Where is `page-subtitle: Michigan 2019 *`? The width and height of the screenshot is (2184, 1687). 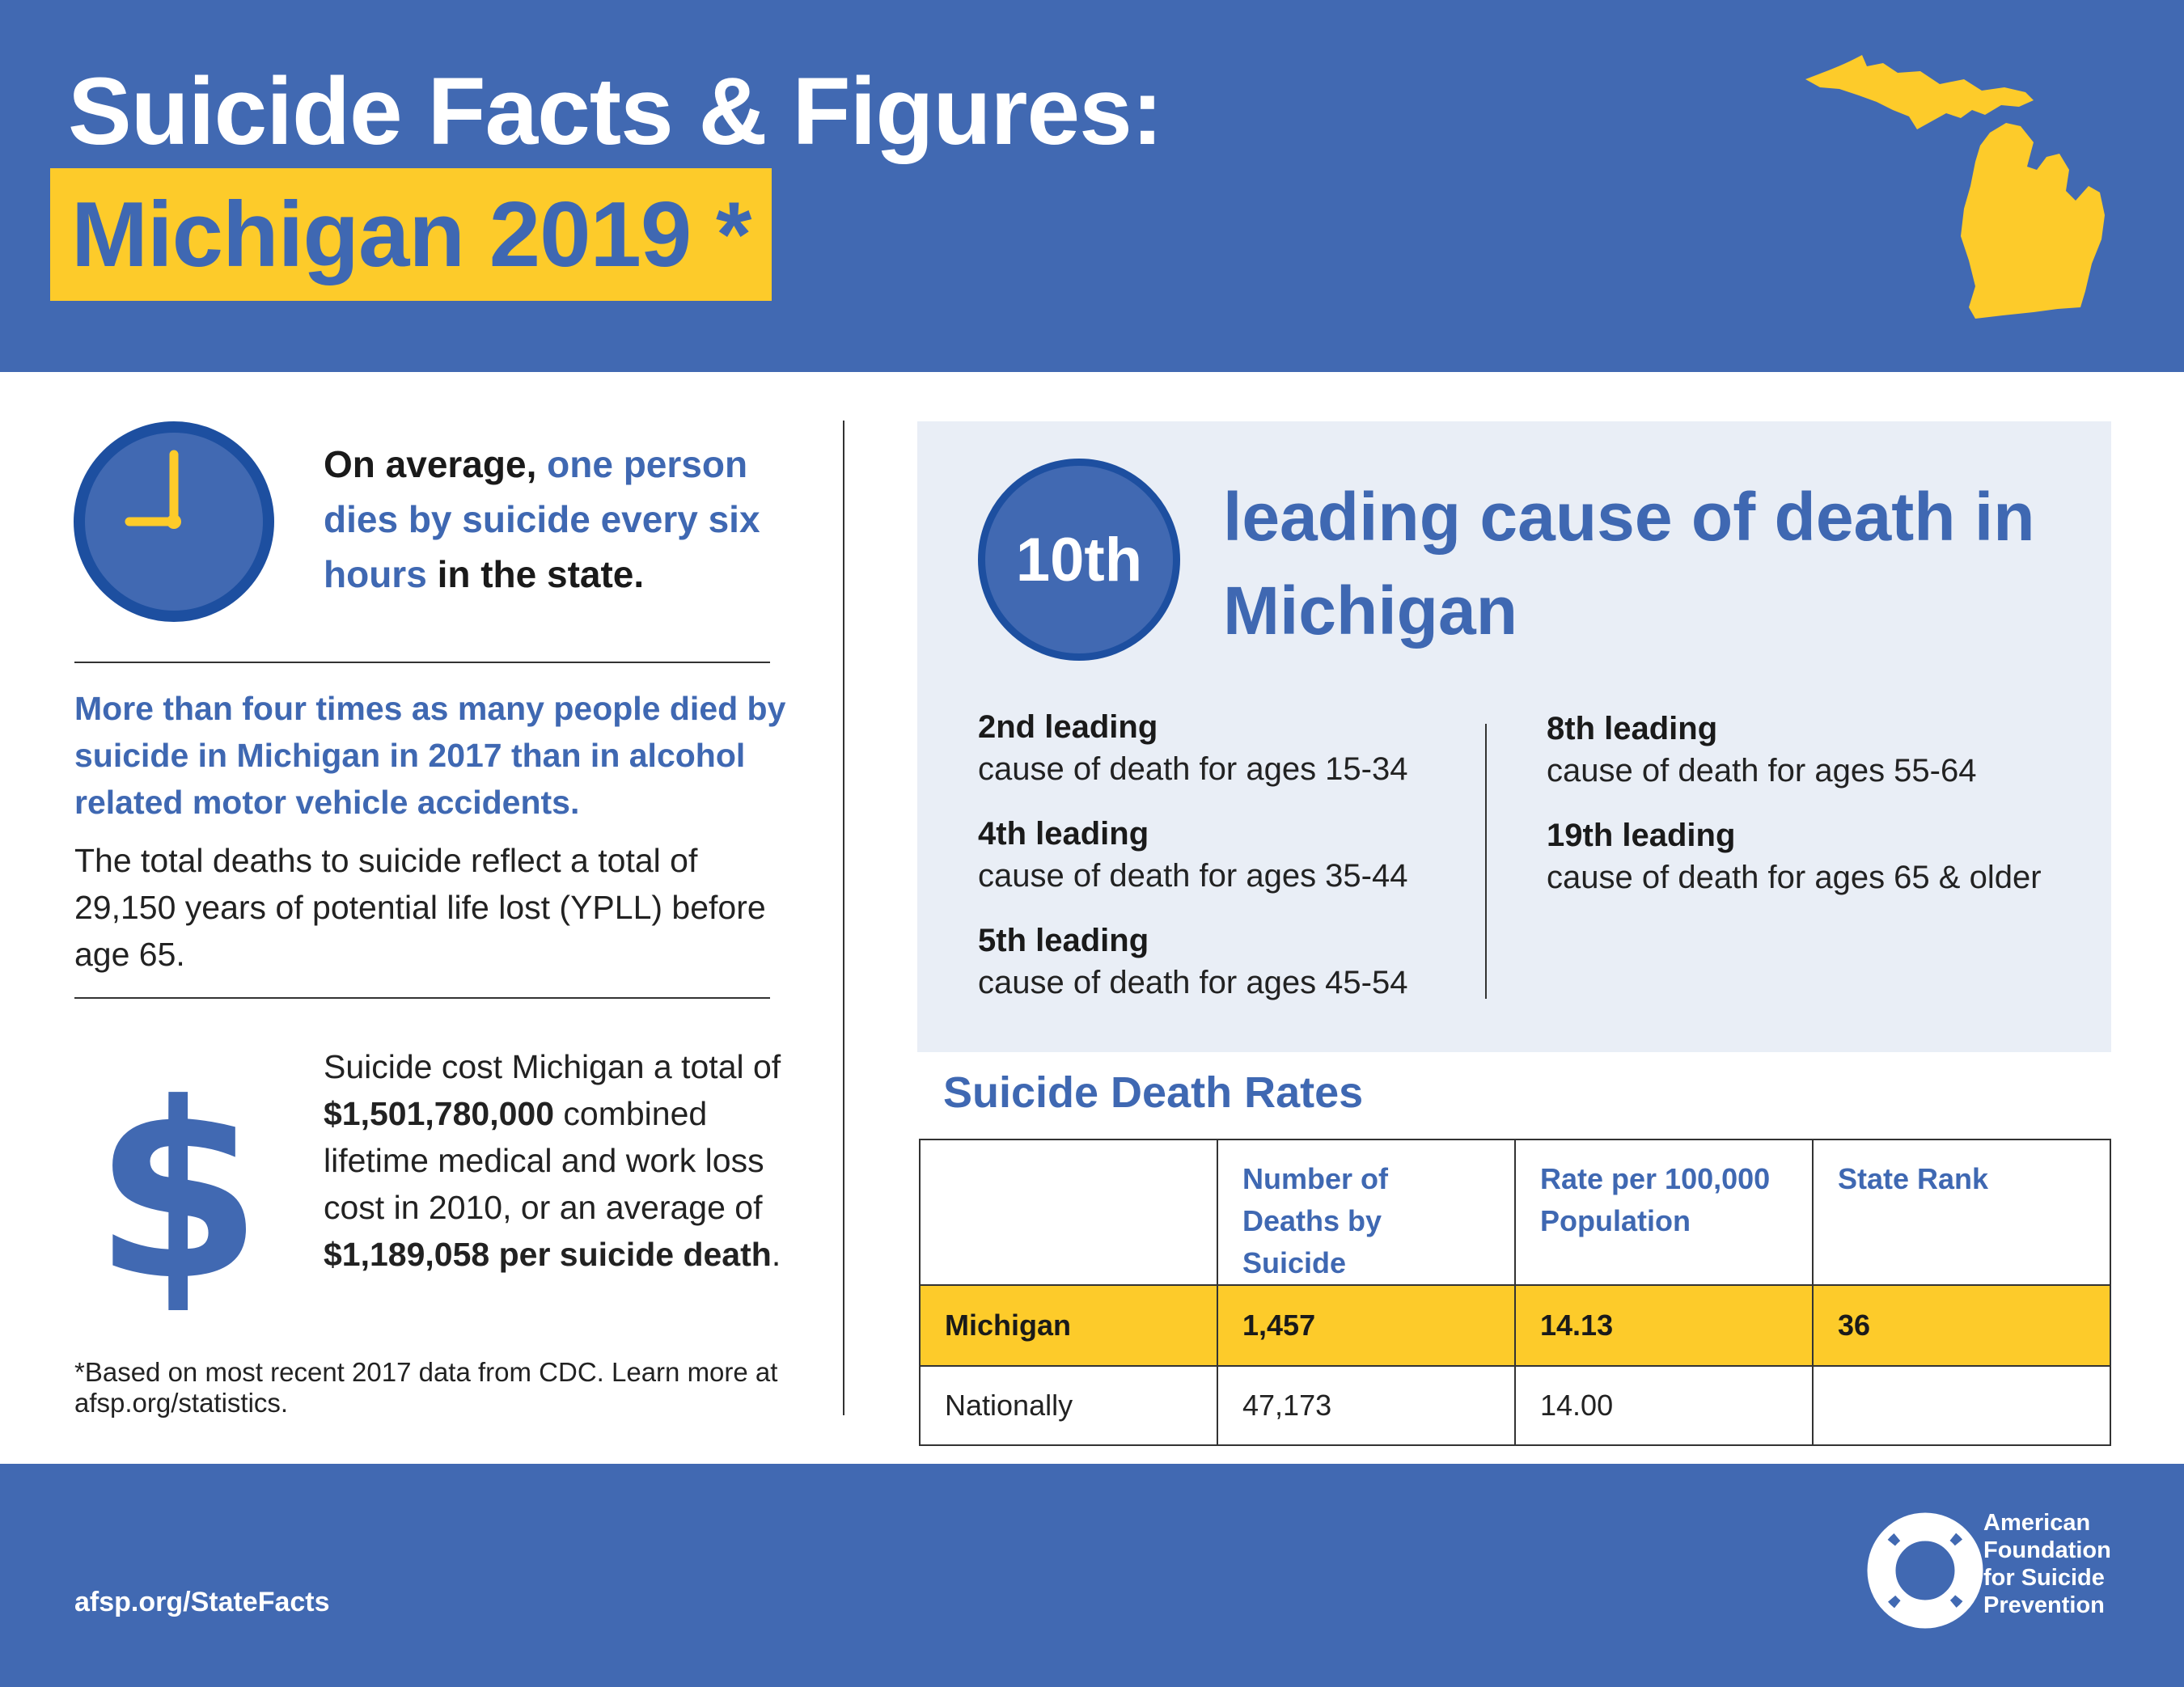 page-subtitle: Michigan 2019 * is located at coordinates (411, 235).